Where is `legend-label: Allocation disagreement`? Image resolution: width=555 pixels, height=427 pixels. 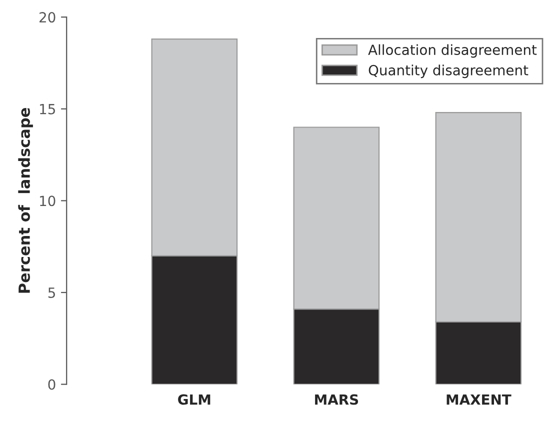 legend-label: Allocation disagreement is located at coordinates (452, 51).